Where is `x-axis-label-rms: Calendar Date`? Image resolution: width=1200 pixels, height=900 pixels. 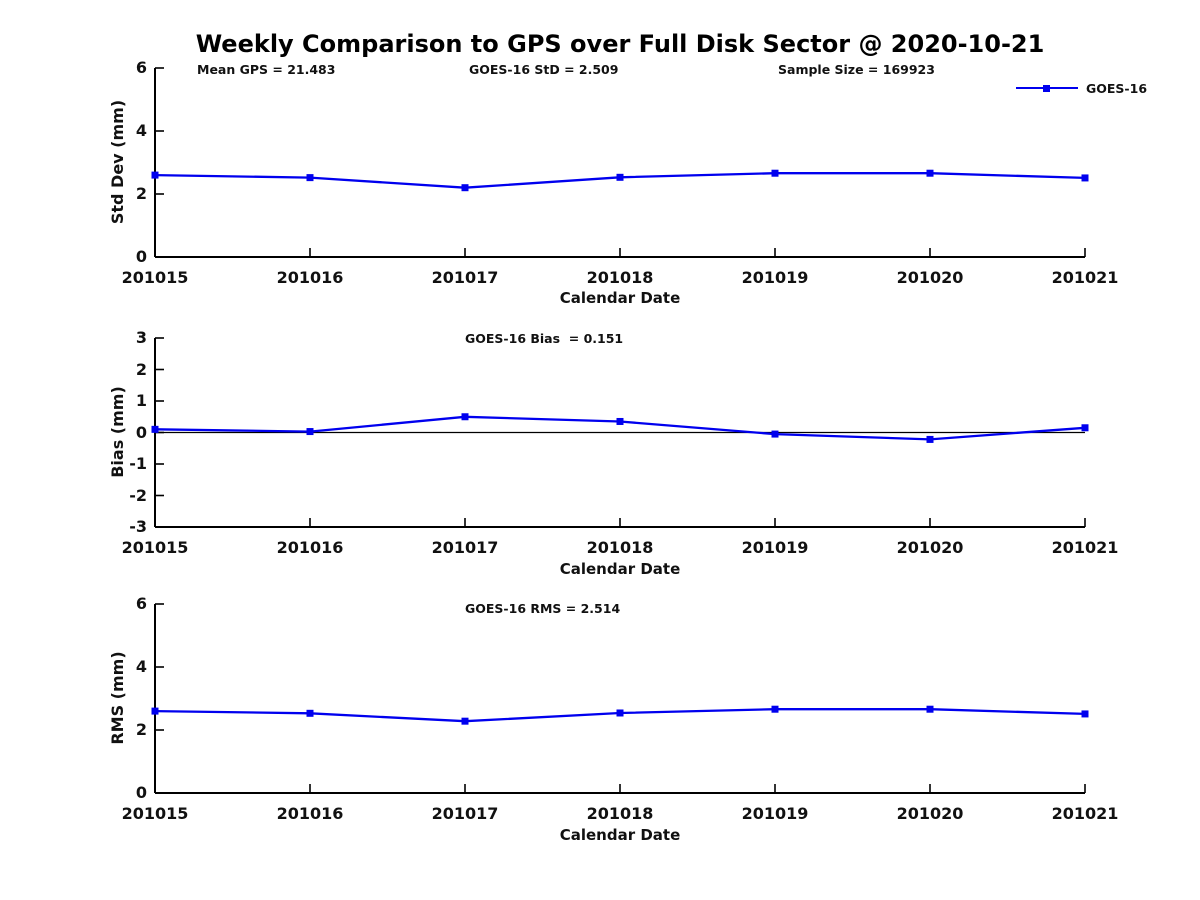
x-axis-label-rms: Calendar Date is located at coordinates (620, 835).